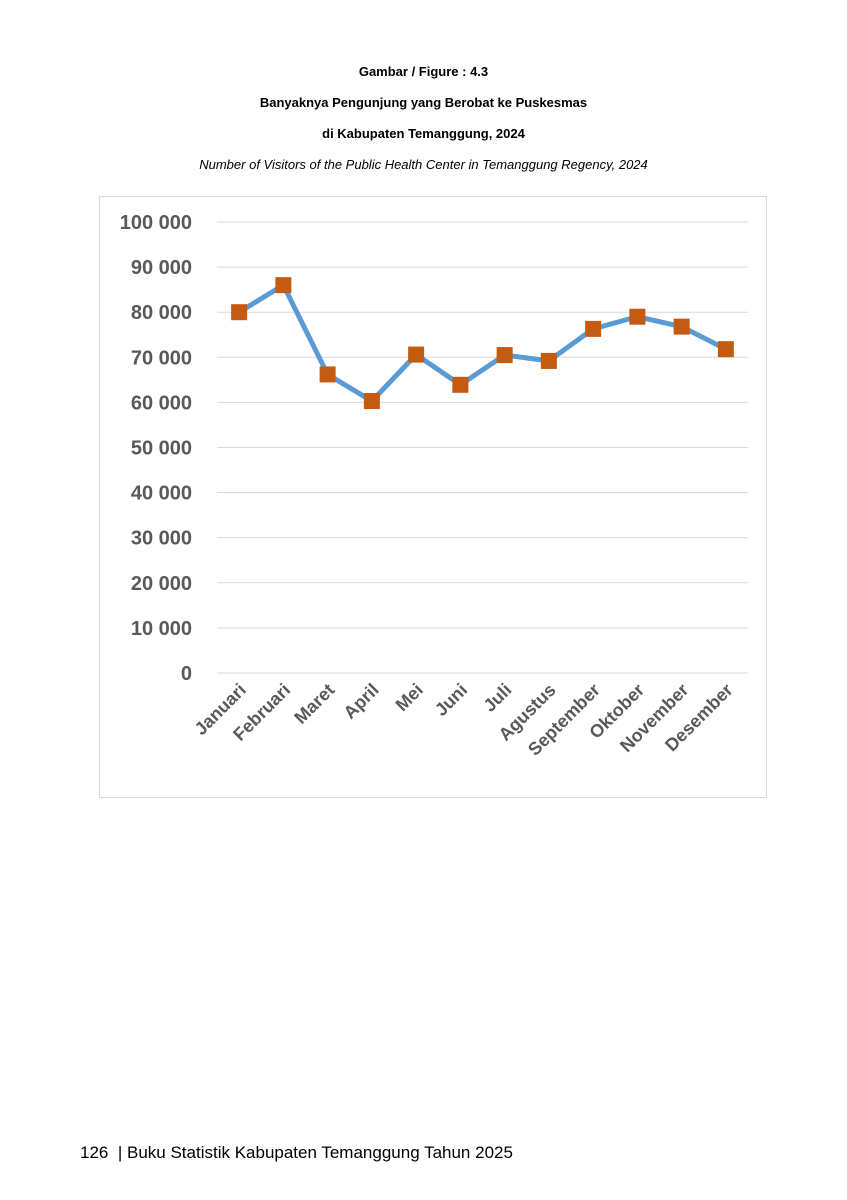  What do you see at coordinates (161, 268) in the screenshot?
I see `y-tick-label: 90 000` at bounding box center [161, 268].